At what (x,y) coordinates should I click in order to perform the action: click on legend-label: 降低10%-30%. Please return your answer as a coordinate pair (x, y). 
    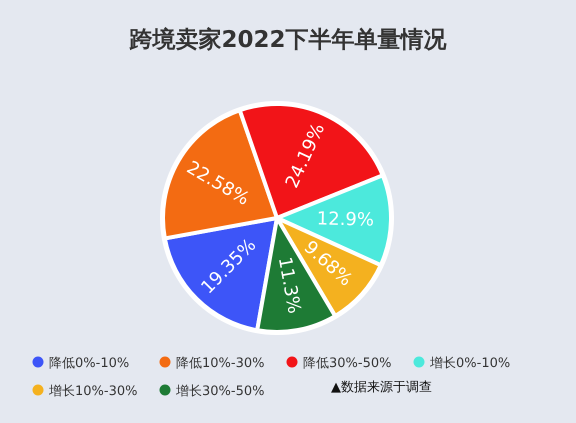
    Looking at the image, I should click on (220, 363).